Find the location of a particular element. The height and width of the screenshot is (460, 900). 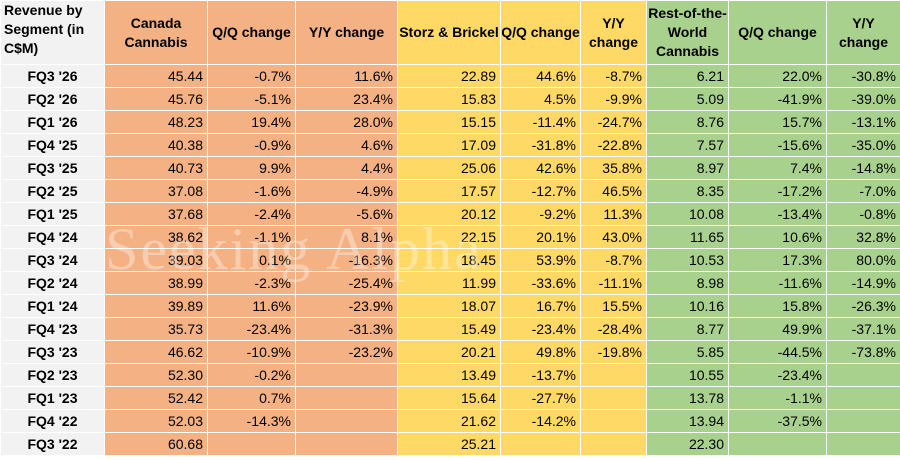

canada-cannabis-cell: 38.62 is located at coordinates (156, 237).